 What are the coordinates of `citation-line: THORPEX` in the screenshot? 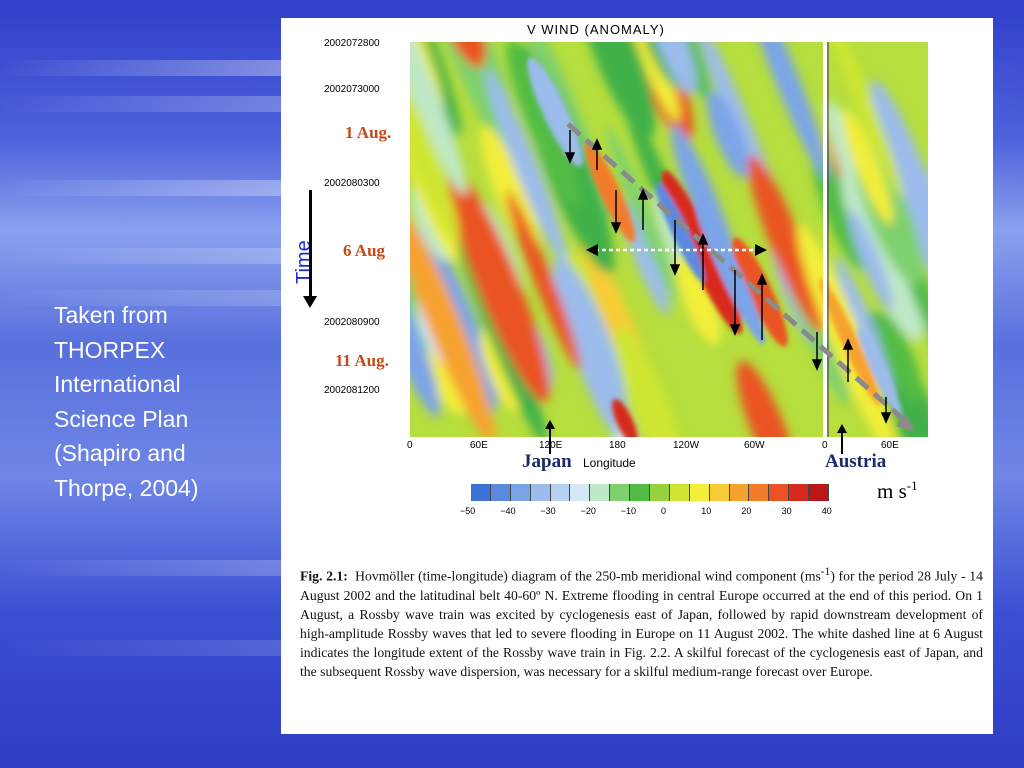 It's located at (110, 349).